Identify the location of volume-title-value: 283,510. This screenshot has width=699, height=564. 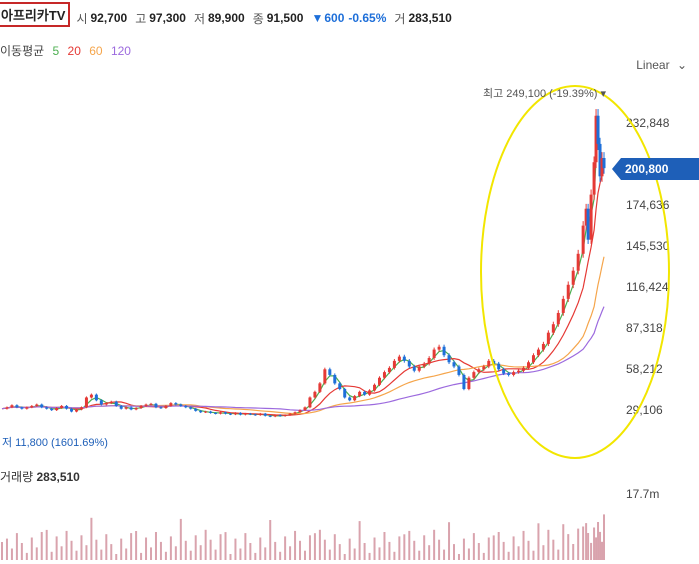
(58, 477).